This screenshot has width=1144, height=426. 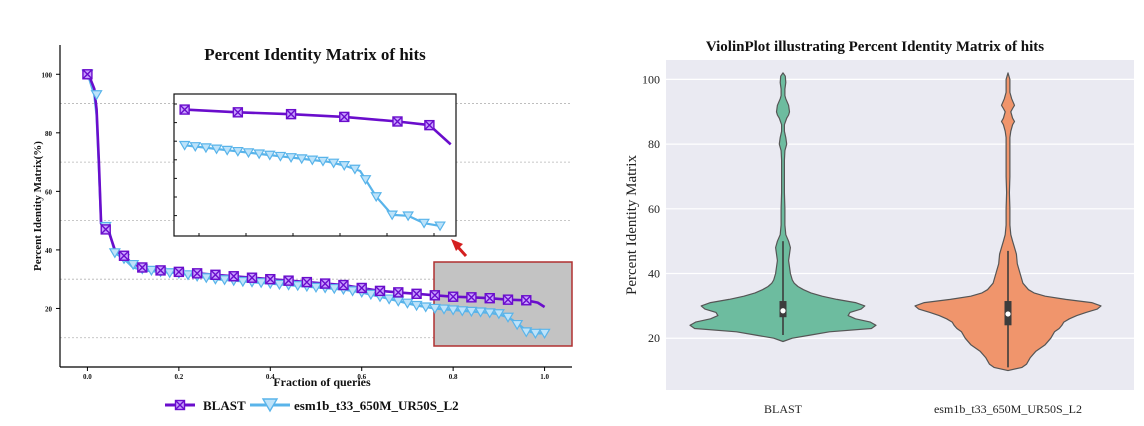 What do you see at coordinates (304, 169) in the screenshot?
I see `inset-ticks` at bounding box center [304, 169].